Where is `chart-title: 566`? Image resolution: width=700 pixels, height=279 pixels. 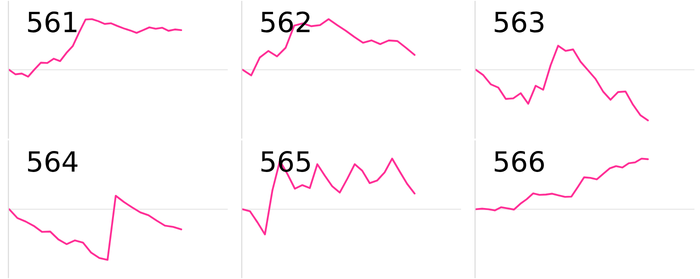 chart-title: 566 is located at coordinates (519, 161).